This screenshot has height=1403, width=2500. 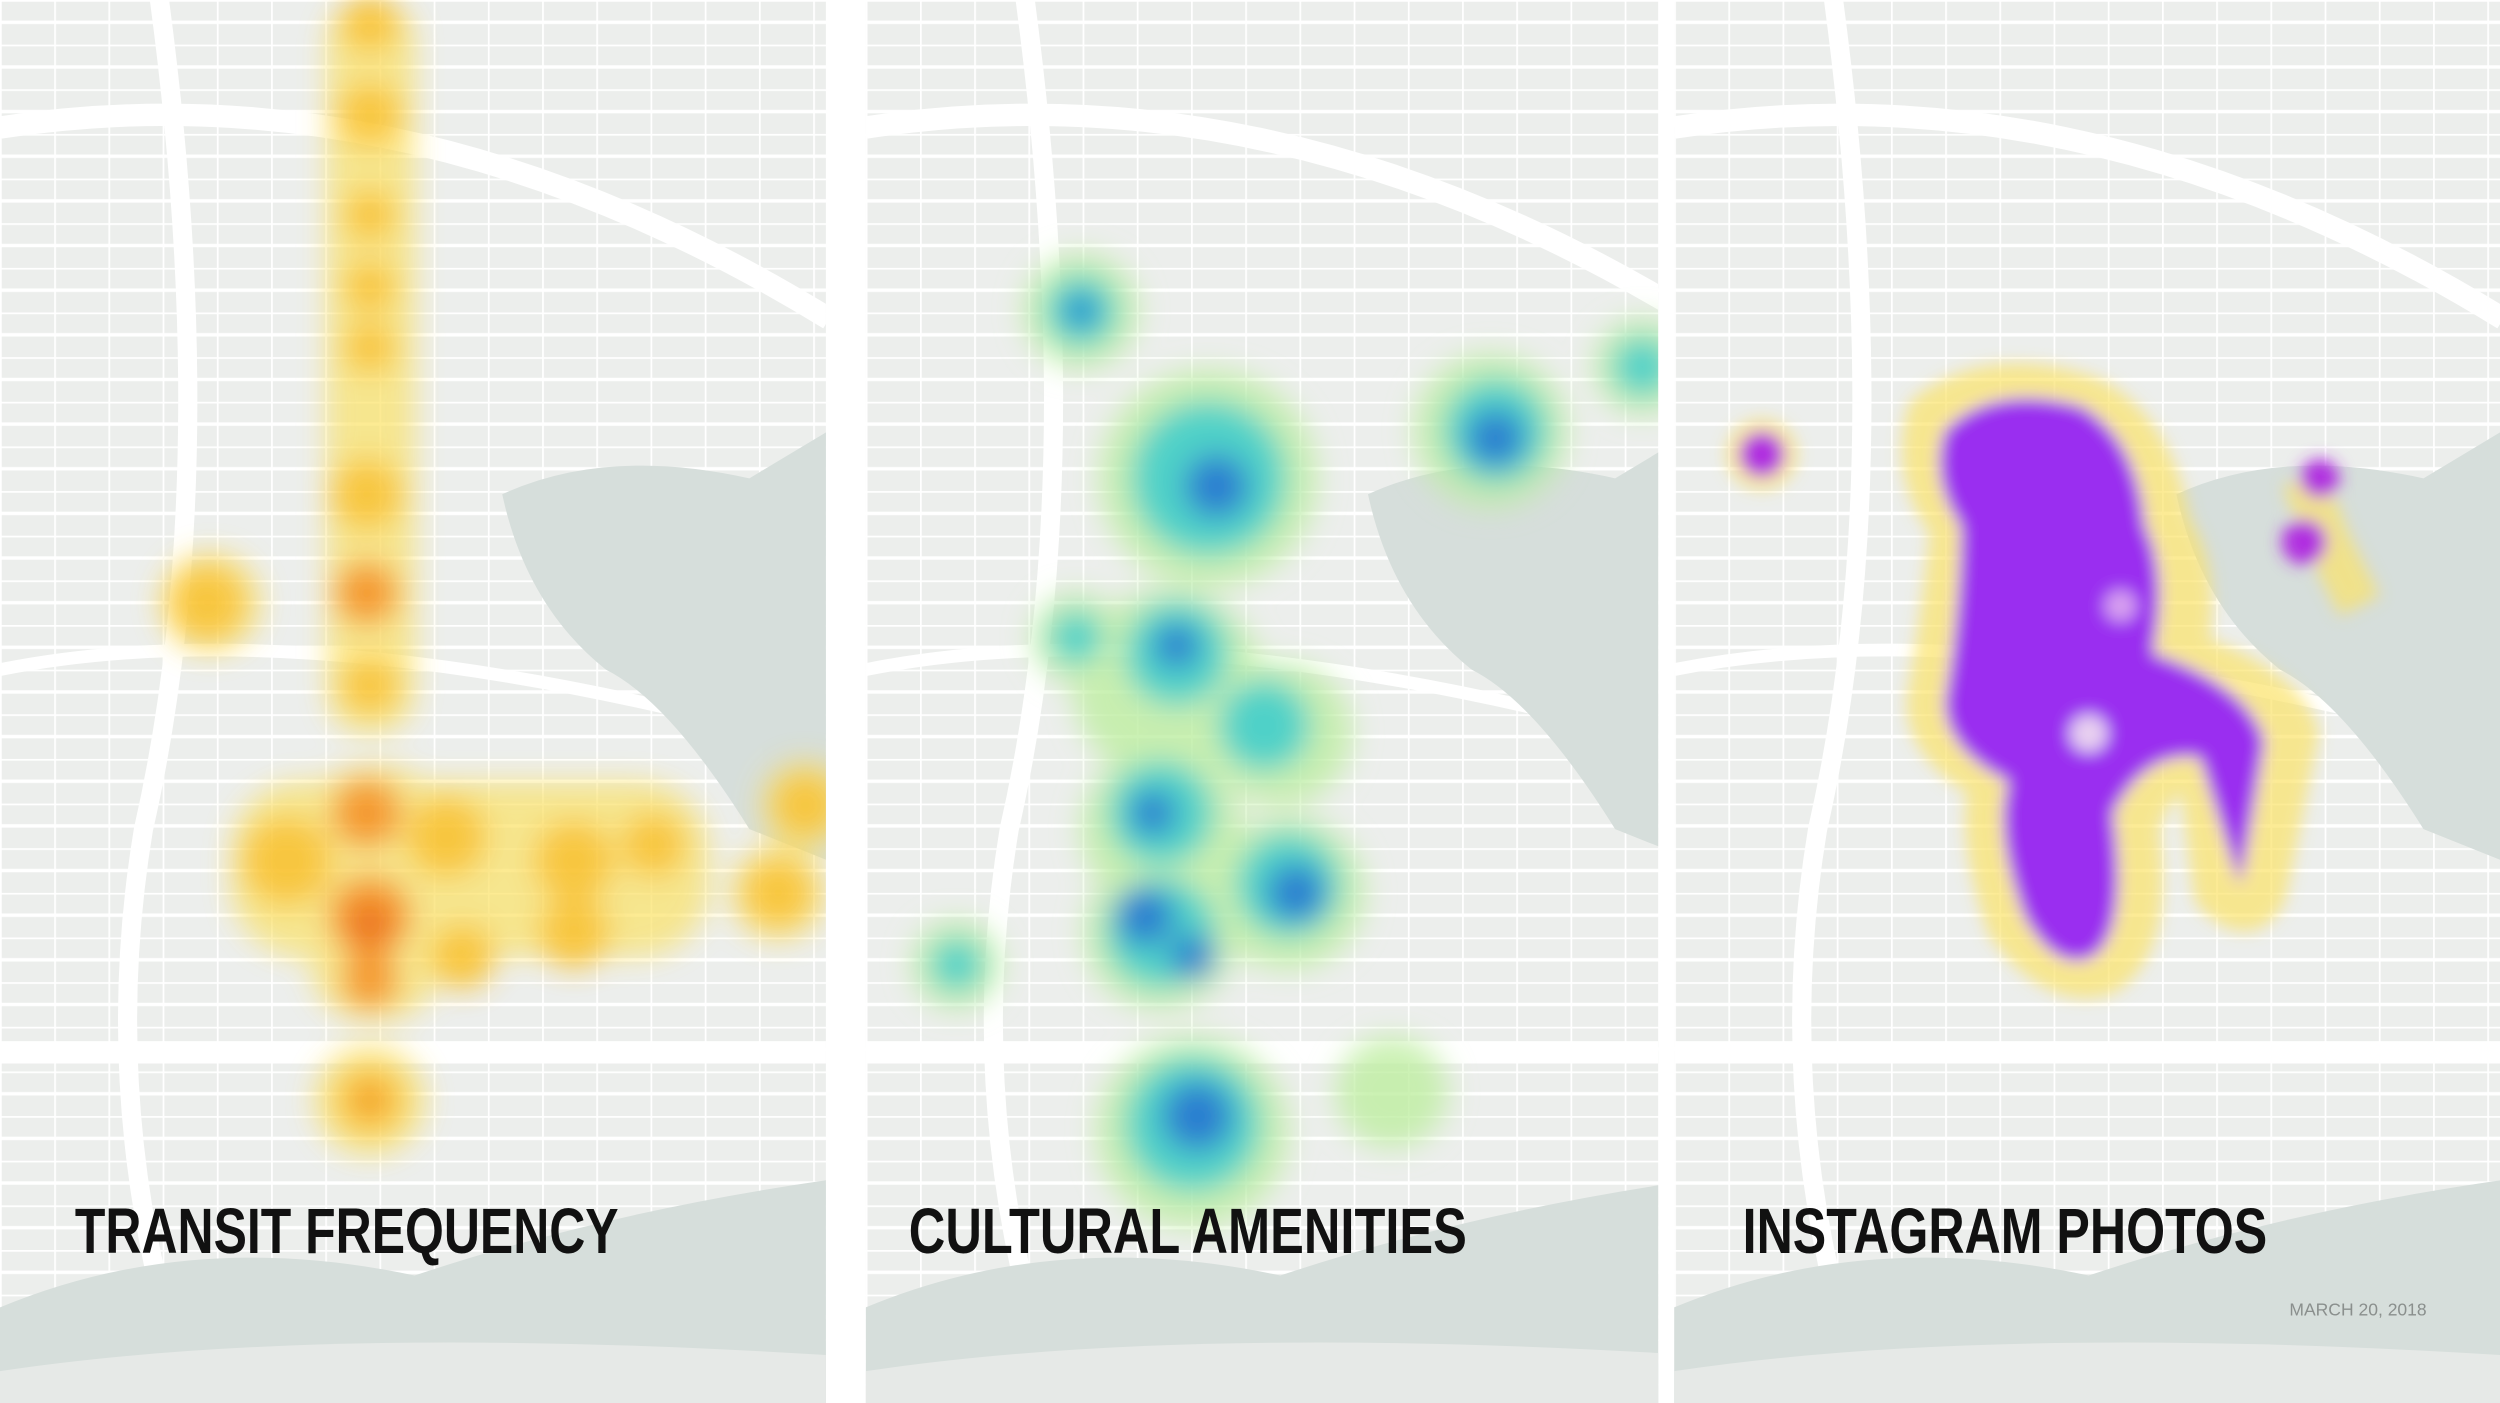 What do you see at coordinates (2005, 1231) in the screenshot?
I see `panel-title: INSTAGRAM PHOTOS` at bounding box center [2005, 1231].